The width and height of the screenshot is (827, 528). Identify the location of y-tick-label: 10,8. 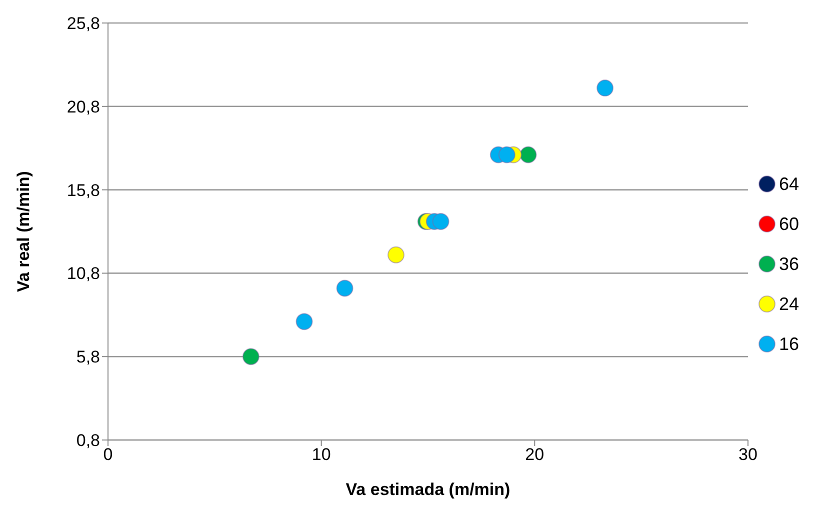
(83, 274).